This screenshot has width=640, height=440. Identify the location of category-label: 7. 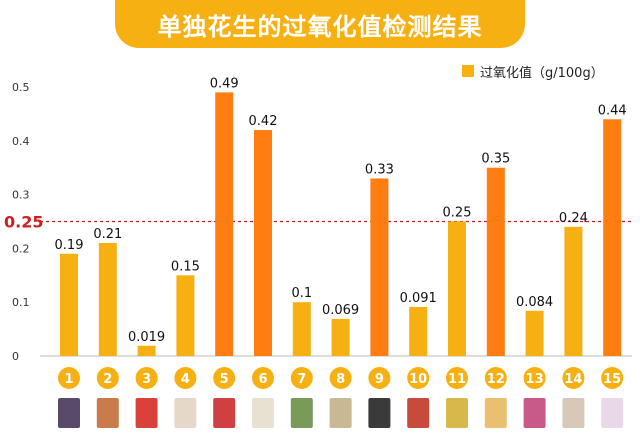
(301, 379).